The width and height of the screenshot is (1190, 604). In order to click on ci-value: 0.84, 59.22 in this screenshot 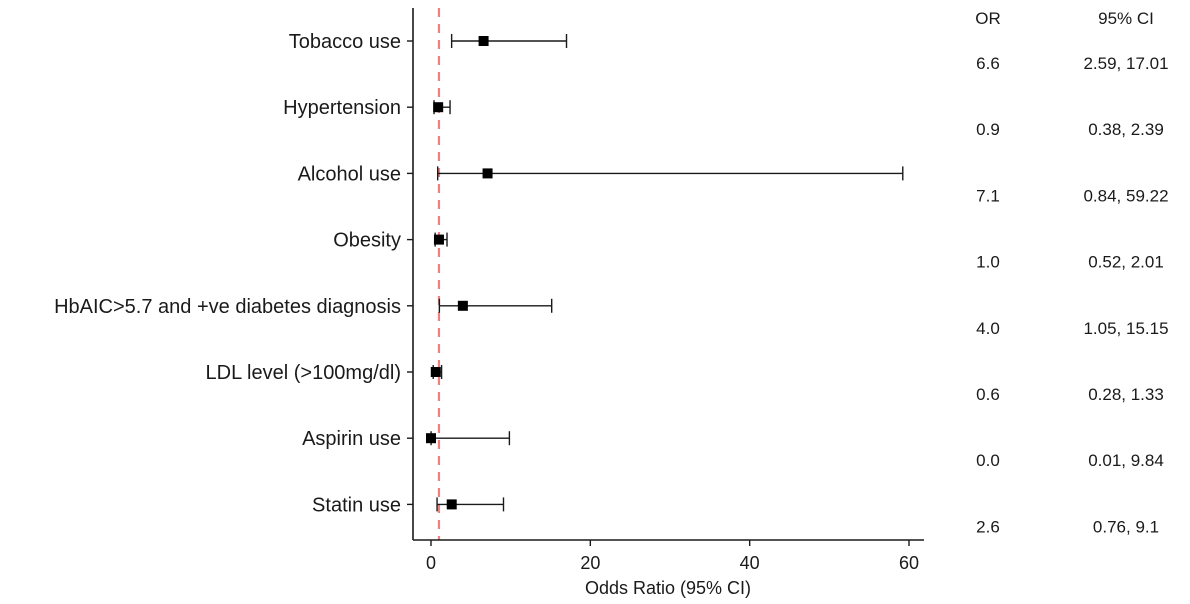, I will do `click(1125, 195)`.